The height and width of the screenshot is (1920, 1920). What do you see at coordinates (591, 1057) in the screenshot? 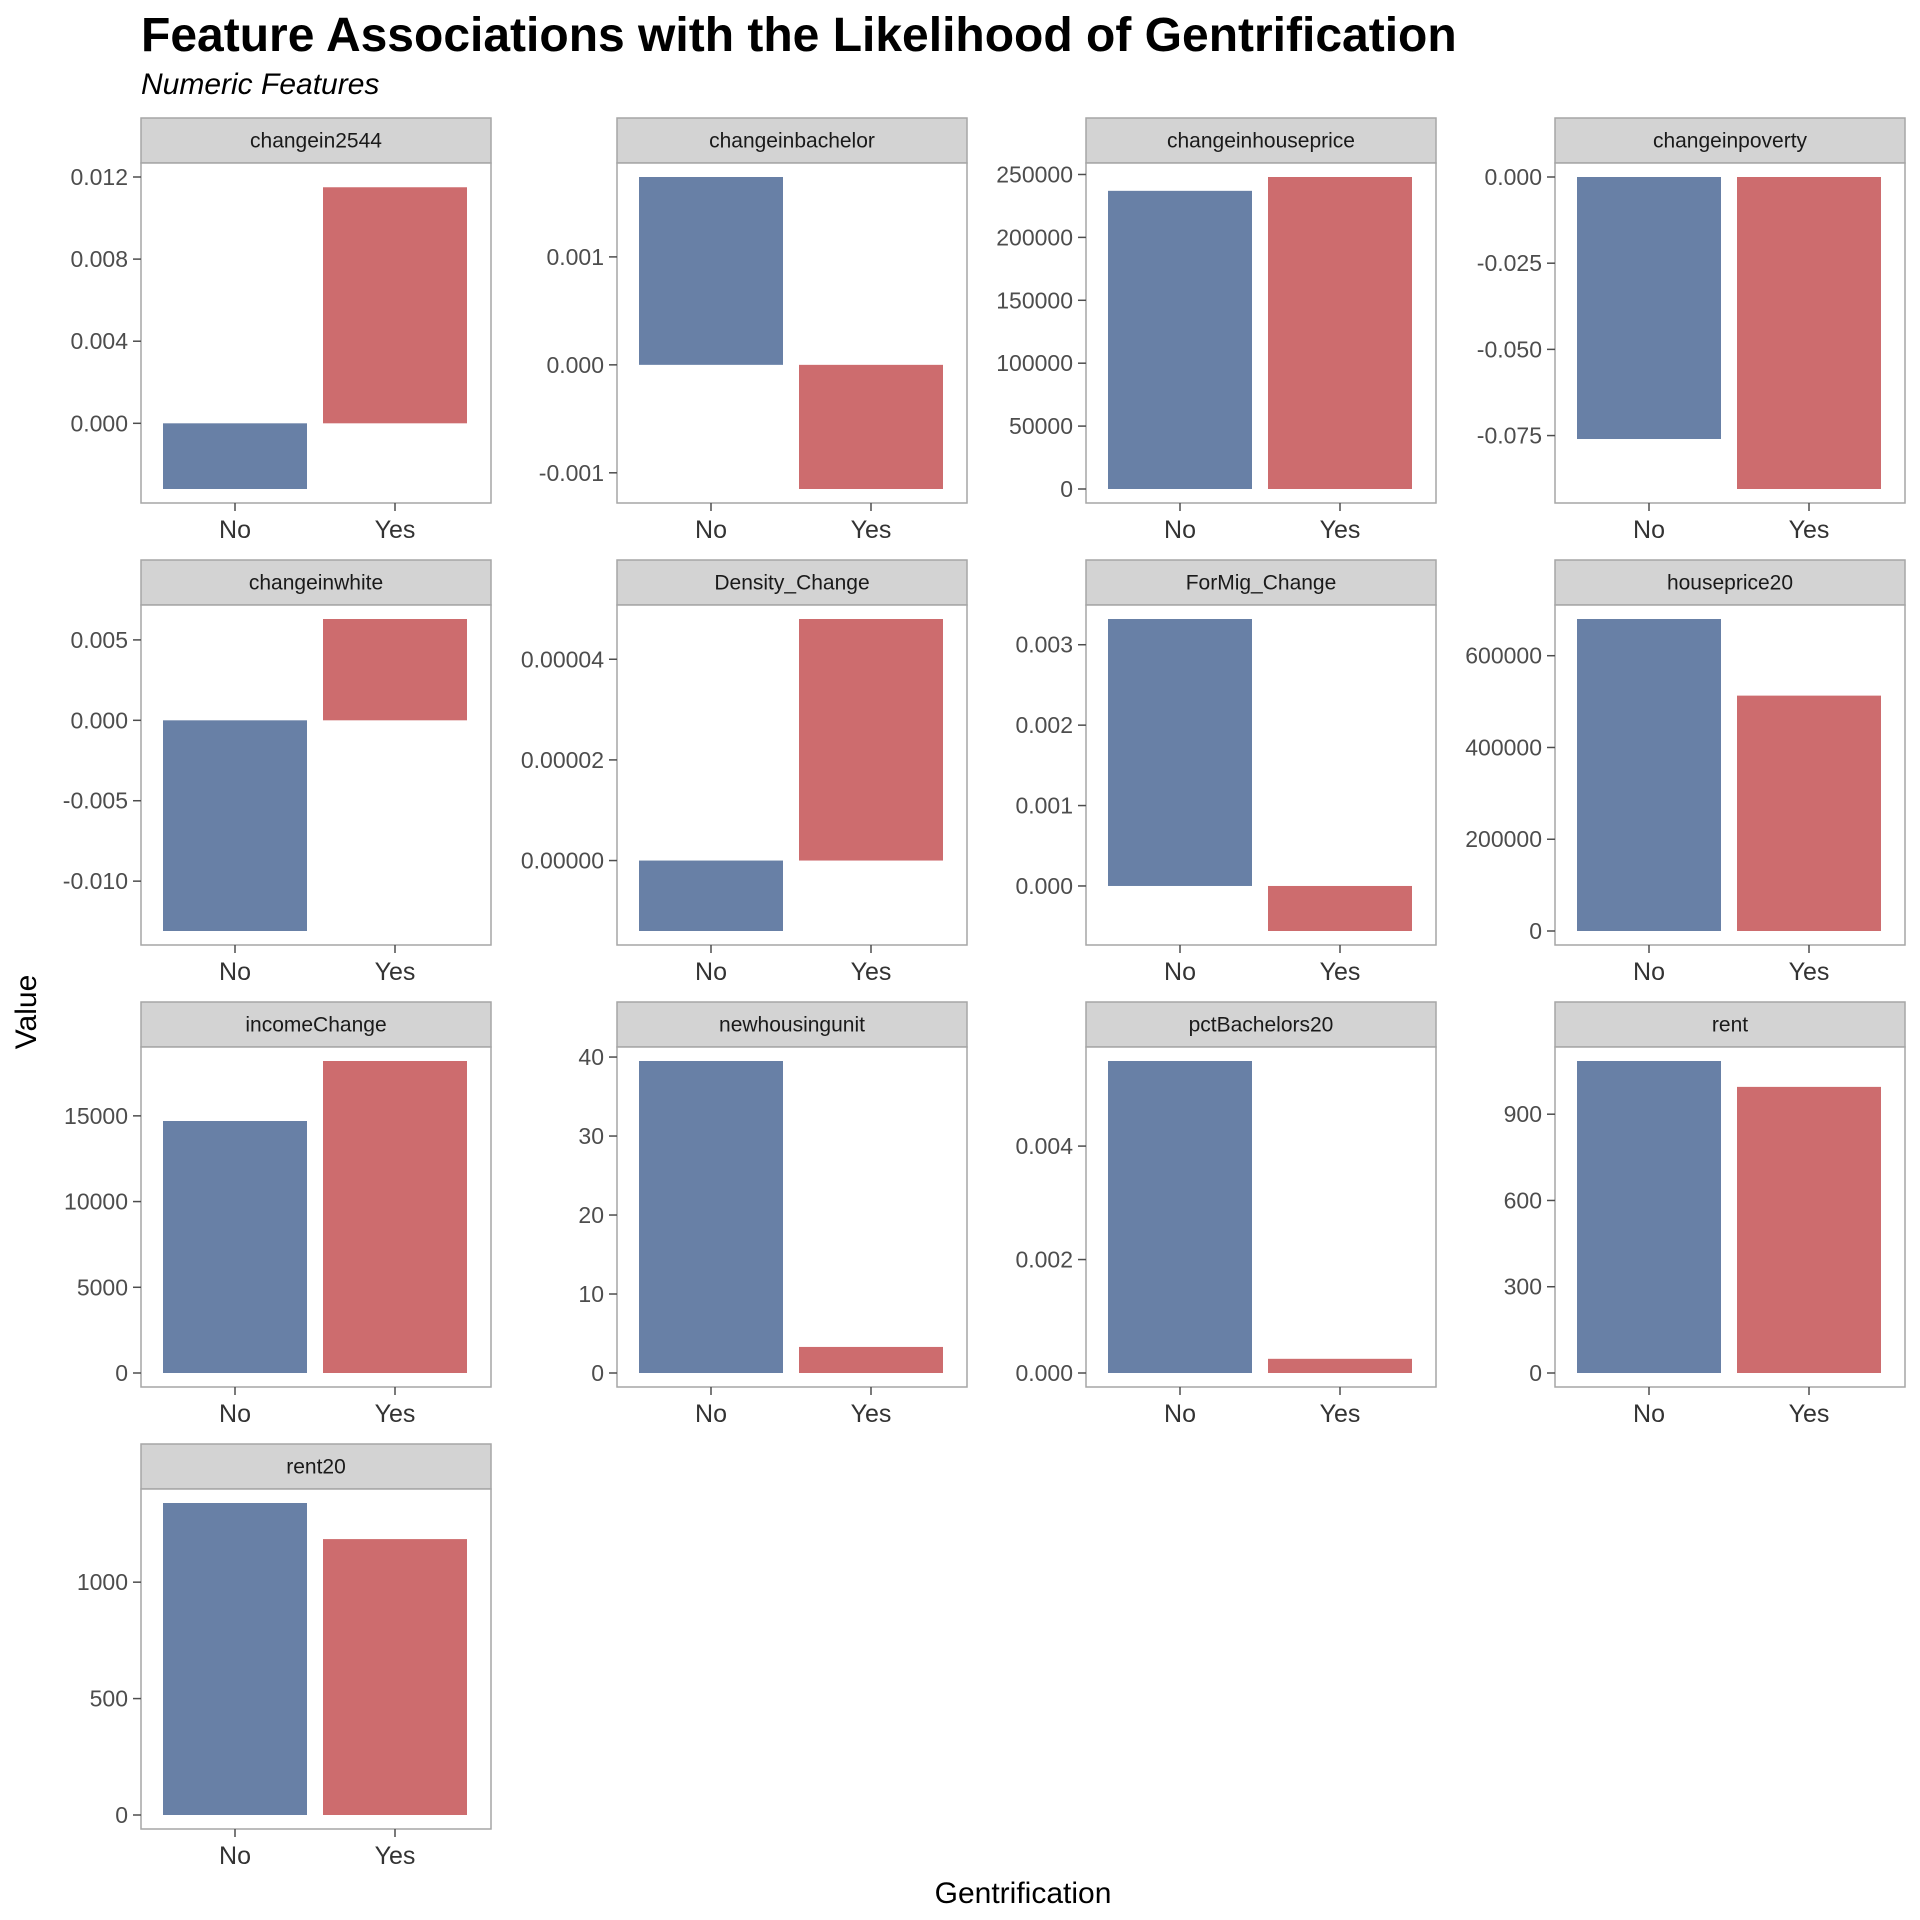
I see `y-tick-label: 40` at bounding box center [591, 1057].